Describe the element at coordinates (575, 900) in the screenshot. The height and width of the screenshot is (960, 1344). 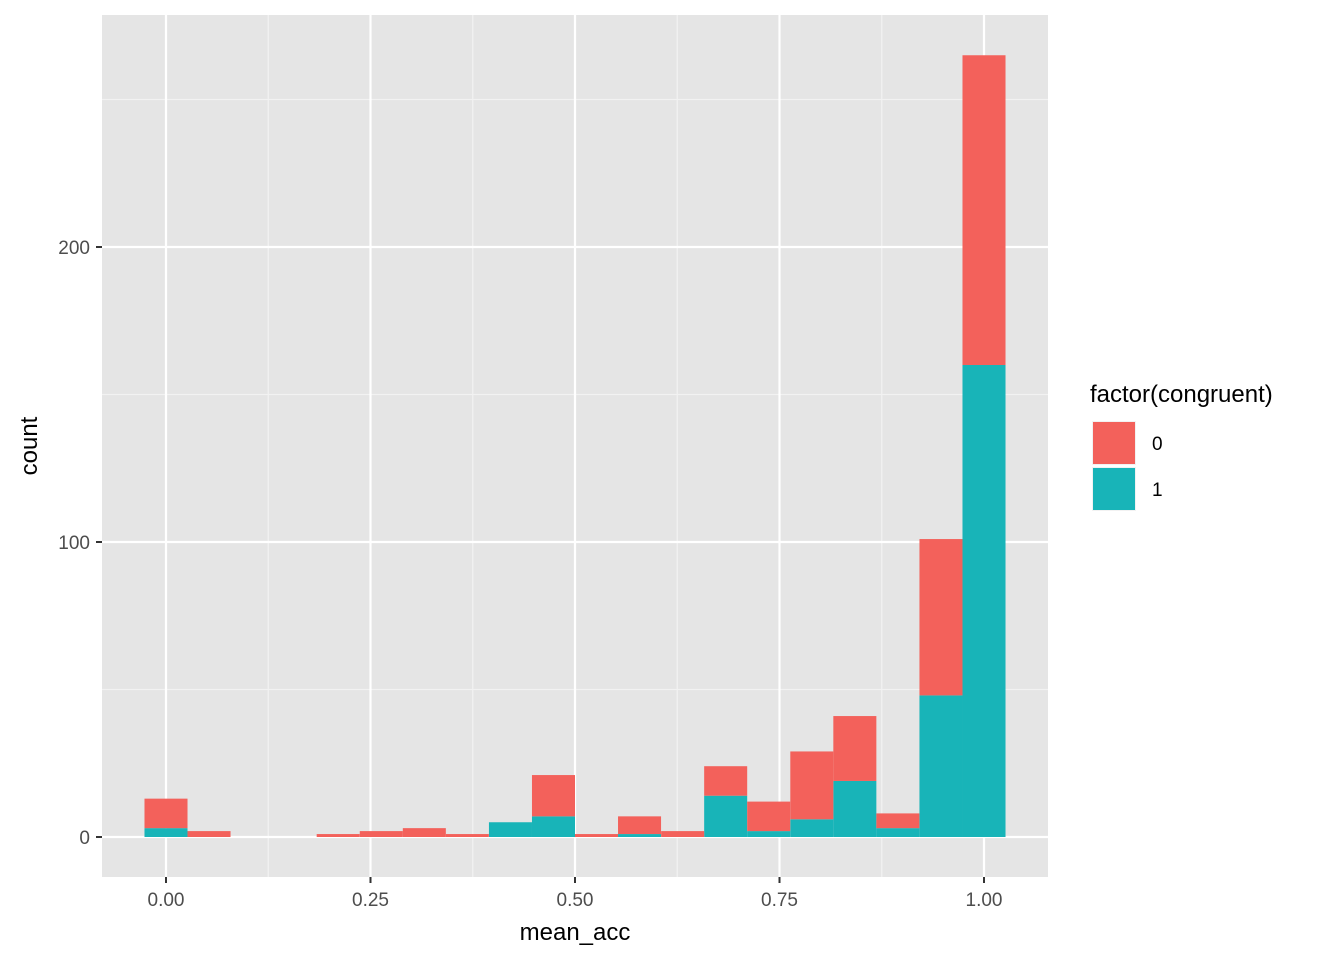
I see `x-tick-label: 0.50` at that location.